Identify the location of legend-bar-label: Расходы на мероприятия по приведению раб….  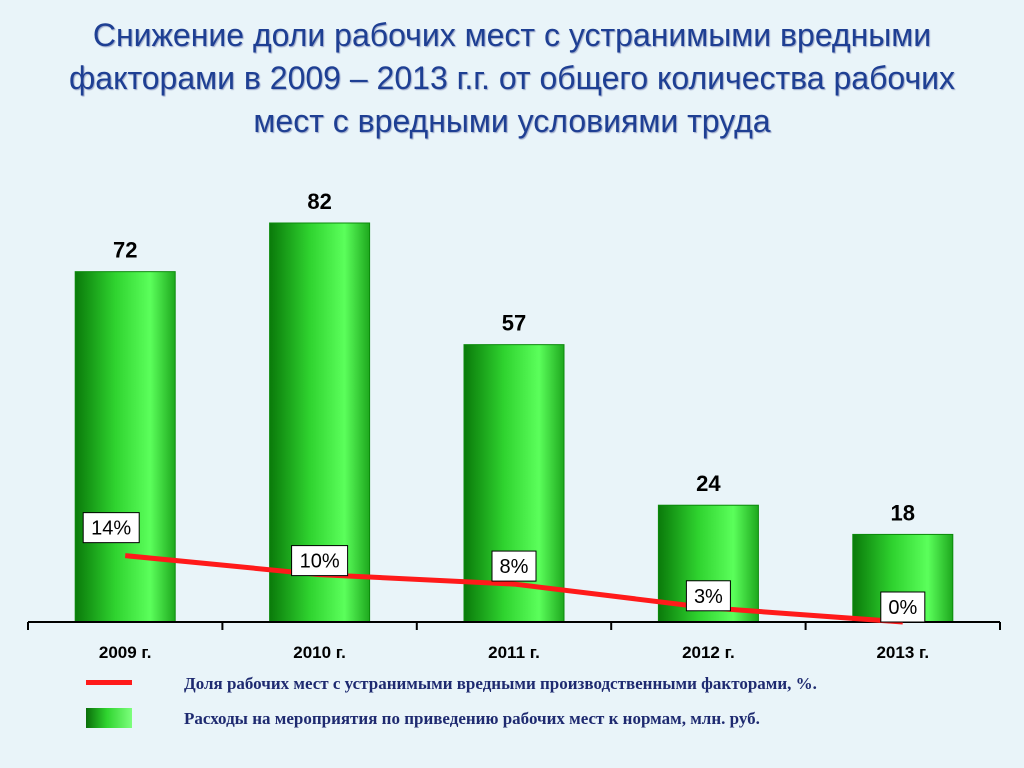
(472, 718).